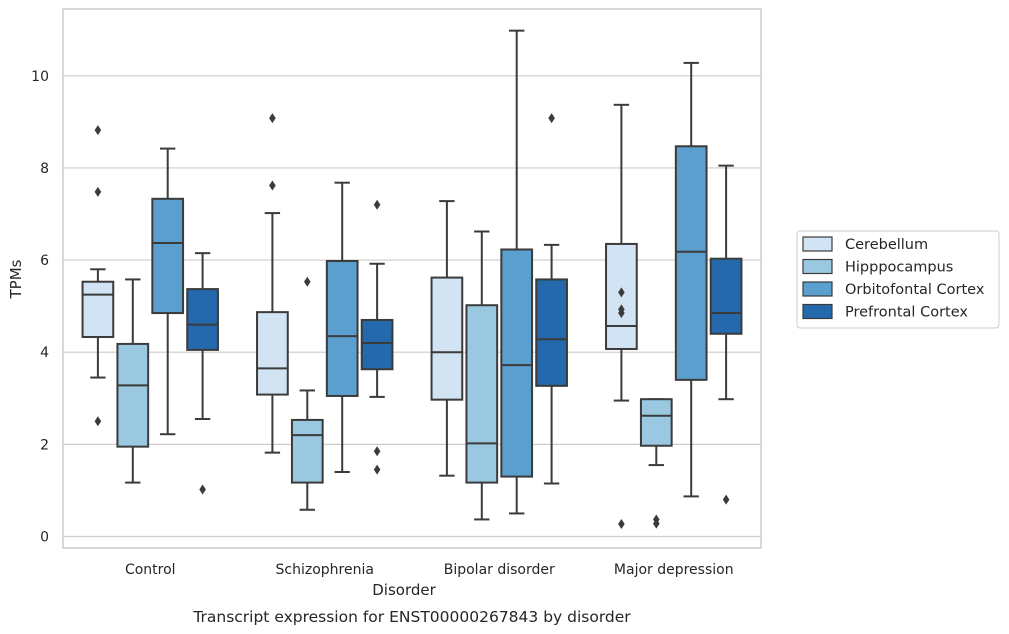 The image size is (1009, 634). Describe the element at coordinates (16, 279) in the screenshot. I see `y-axis-label: TPMs` at that location.